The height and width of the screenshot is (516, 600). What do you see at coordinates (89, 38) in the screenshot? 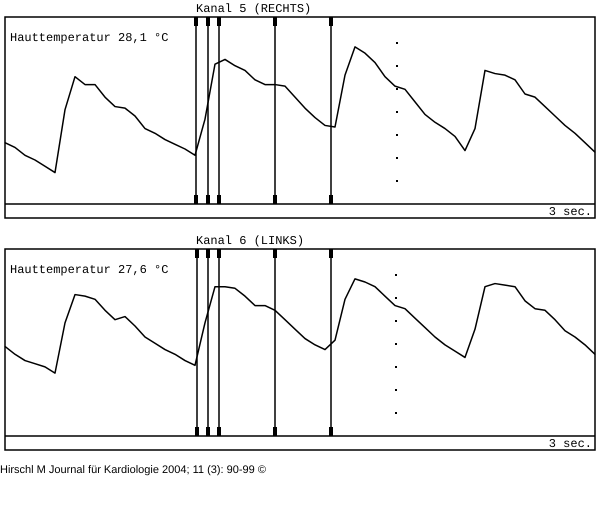
I see `text: Hauttemperatur 28,1 °C` at bounding box center [89, 38].